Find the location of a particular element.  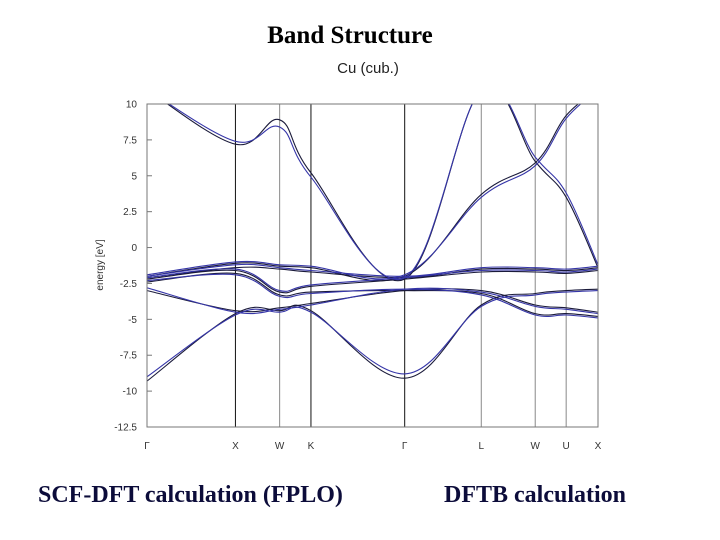

y-tick-label: -12.5 is located at coordinates (125, 428).